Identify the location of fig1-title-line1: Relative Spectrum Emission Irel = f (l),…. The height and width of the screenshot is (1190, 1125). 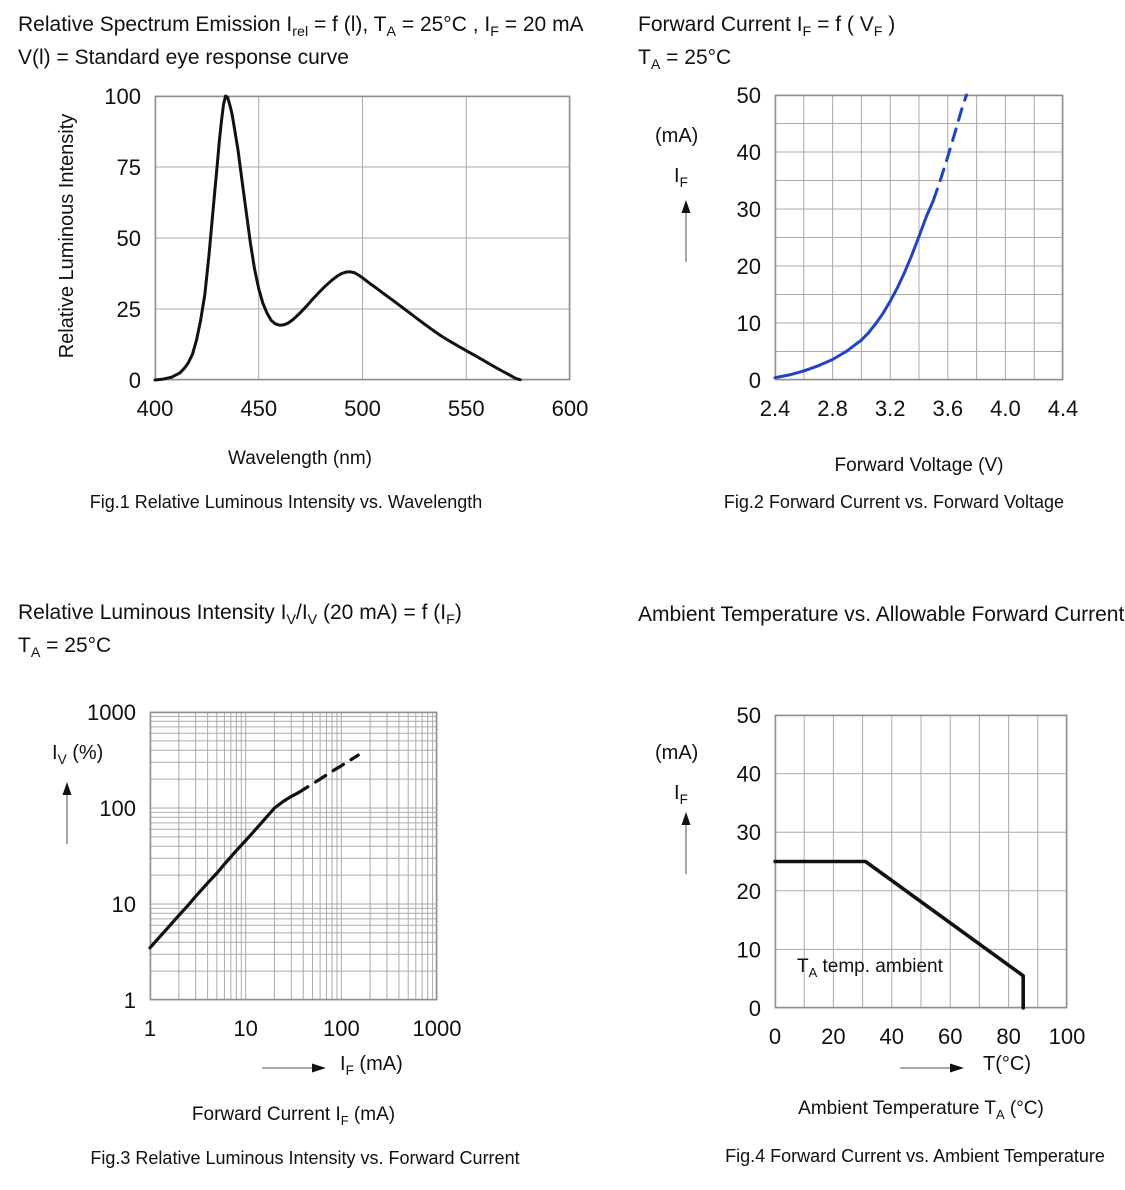
(301, 27).